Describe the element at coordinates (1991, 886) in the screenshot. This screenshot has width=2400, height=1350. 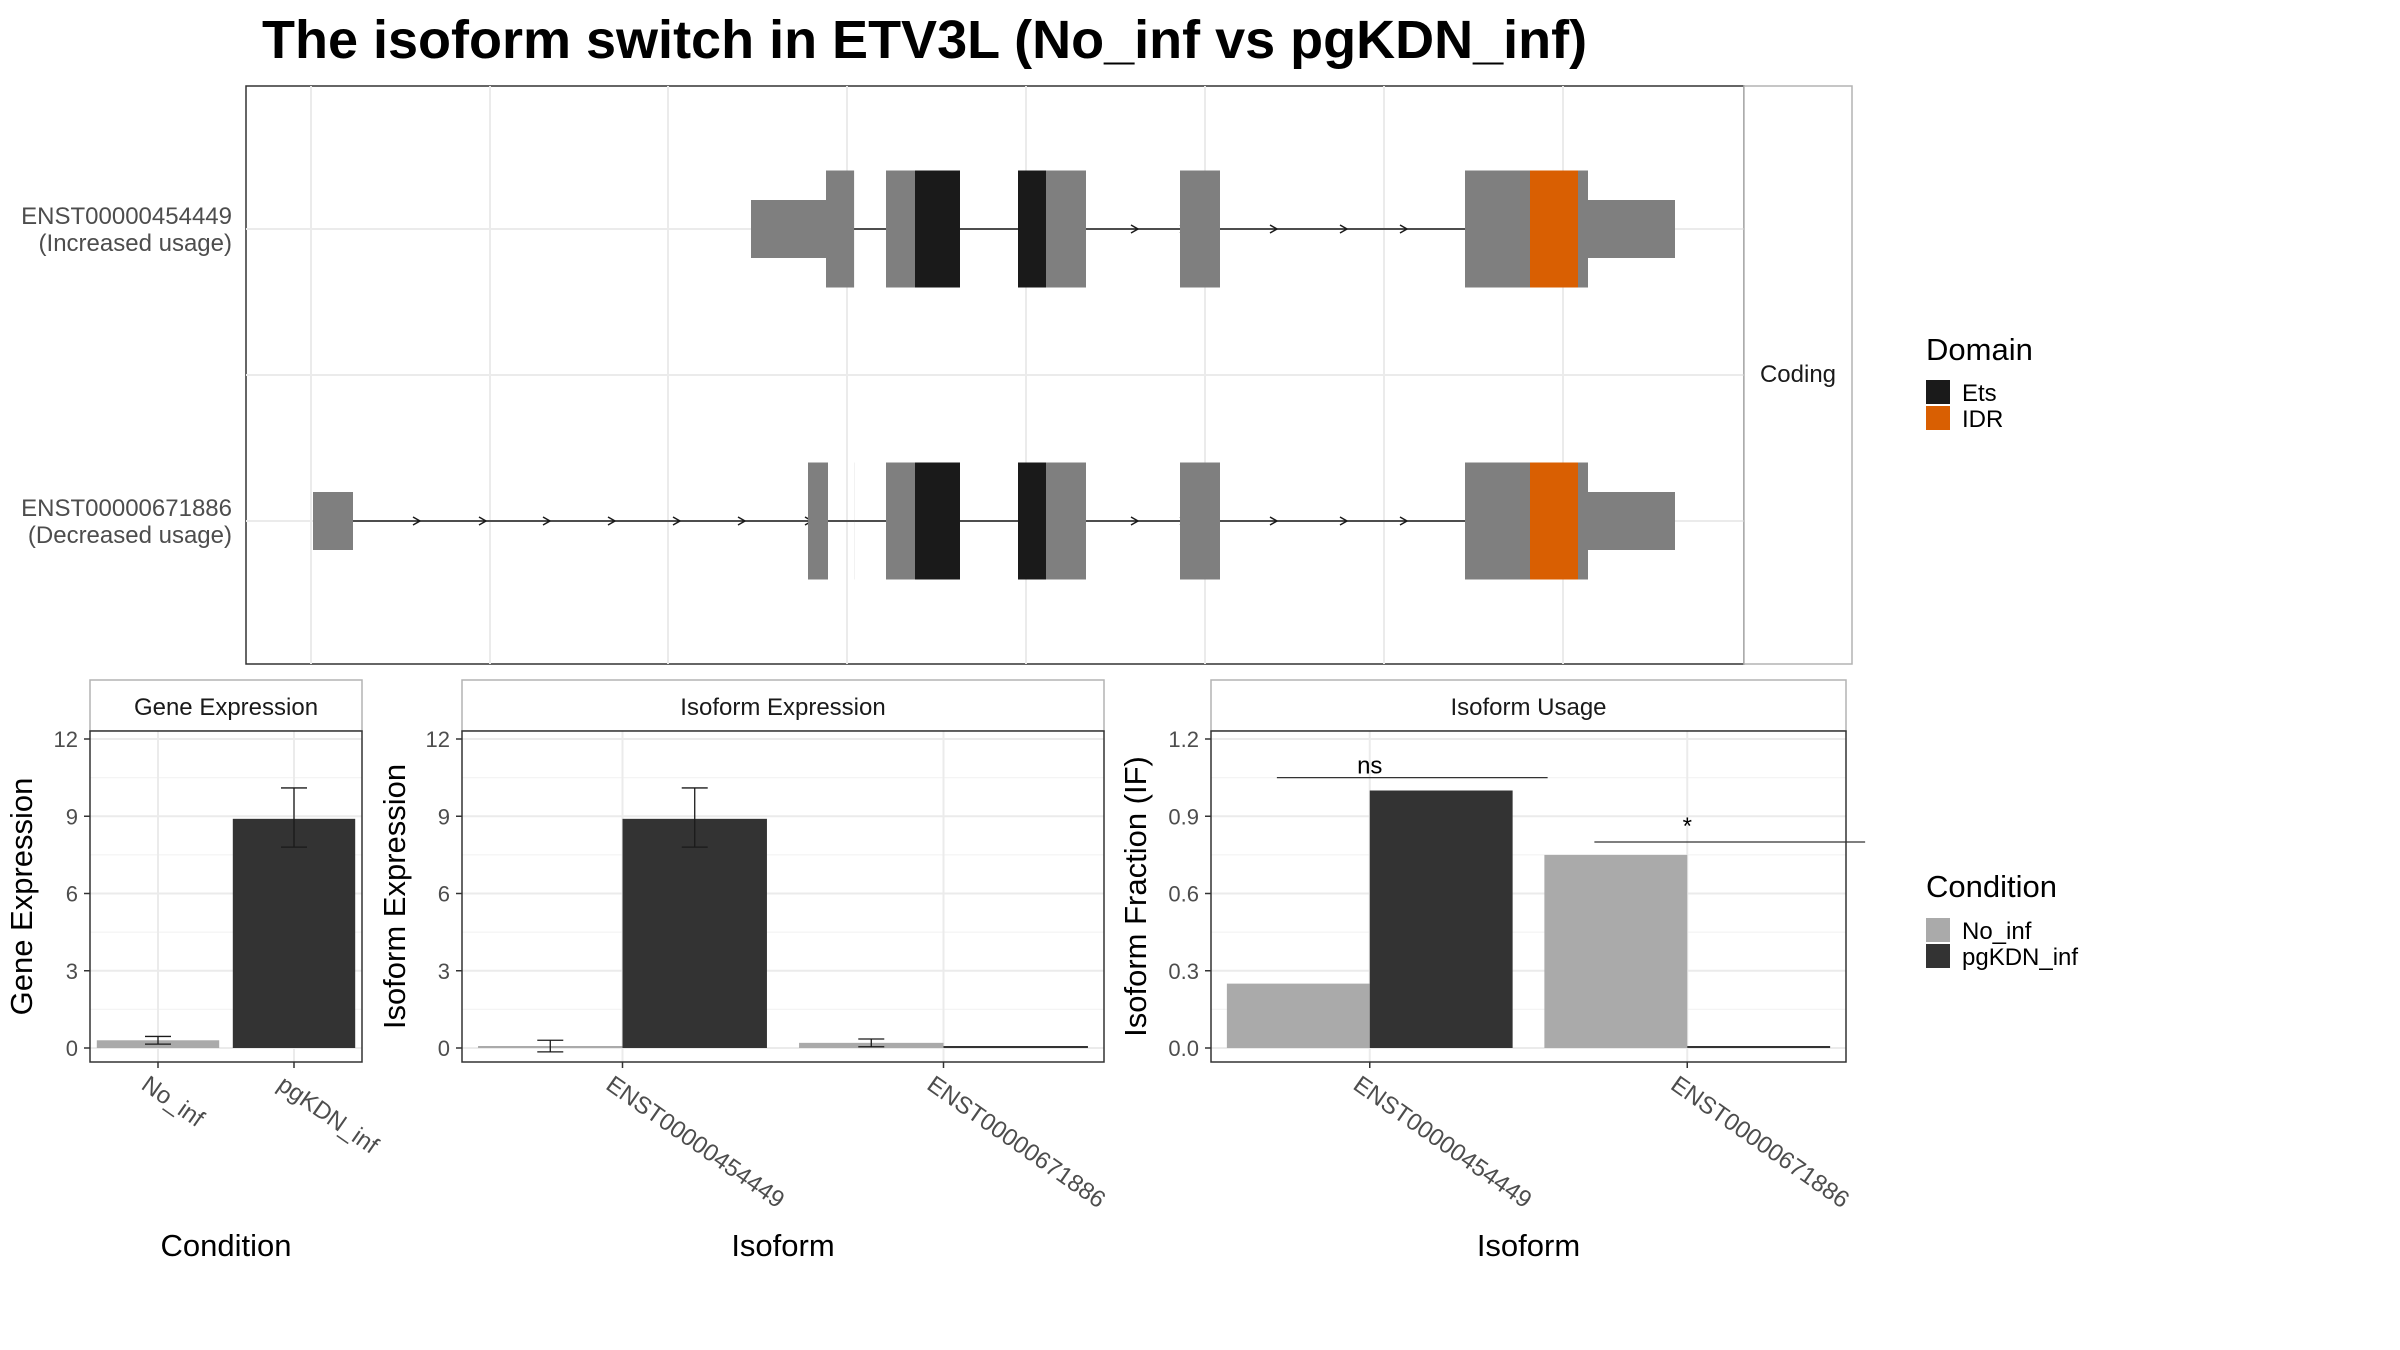
I see `condition-legend-title: Condition` at that location.